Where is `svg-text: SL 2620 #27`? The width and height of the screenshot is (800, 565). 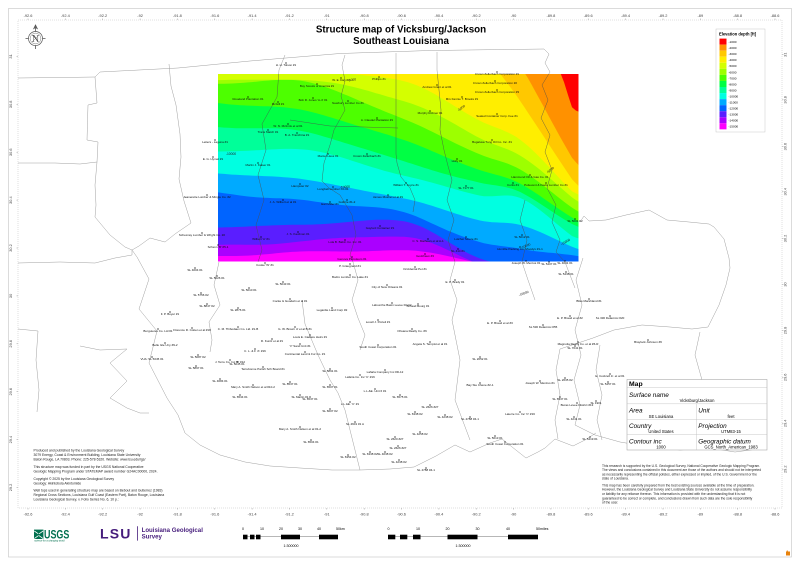 svg-text: SL 2620 #27 is located at coordinates (395, 439).